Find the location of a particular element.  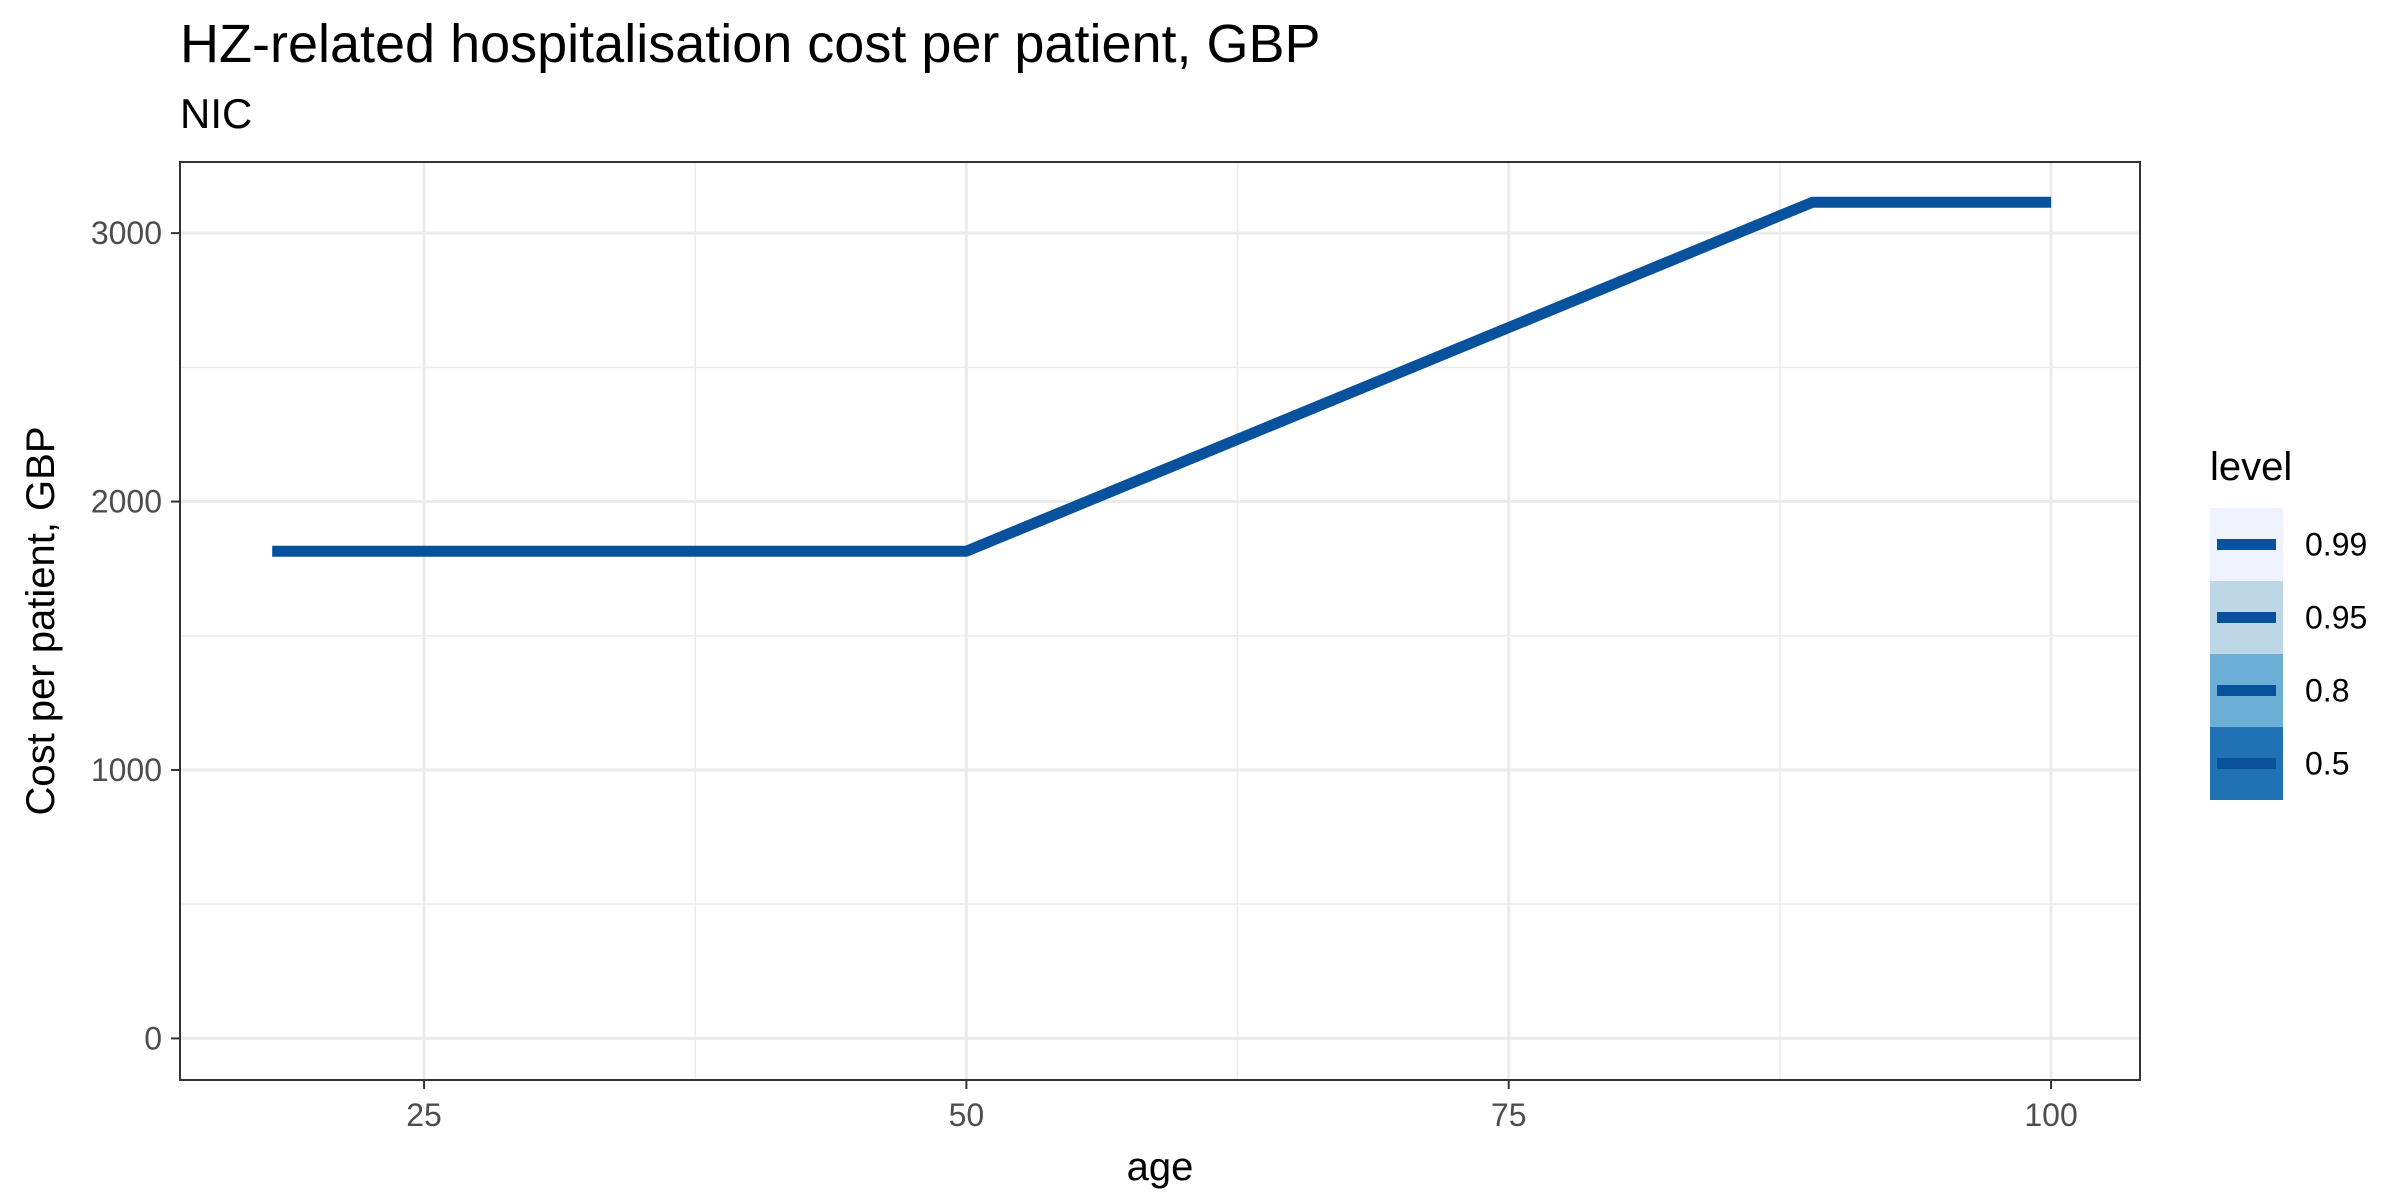

legend-item: 0.99 is located at coordinates (2288, 544).